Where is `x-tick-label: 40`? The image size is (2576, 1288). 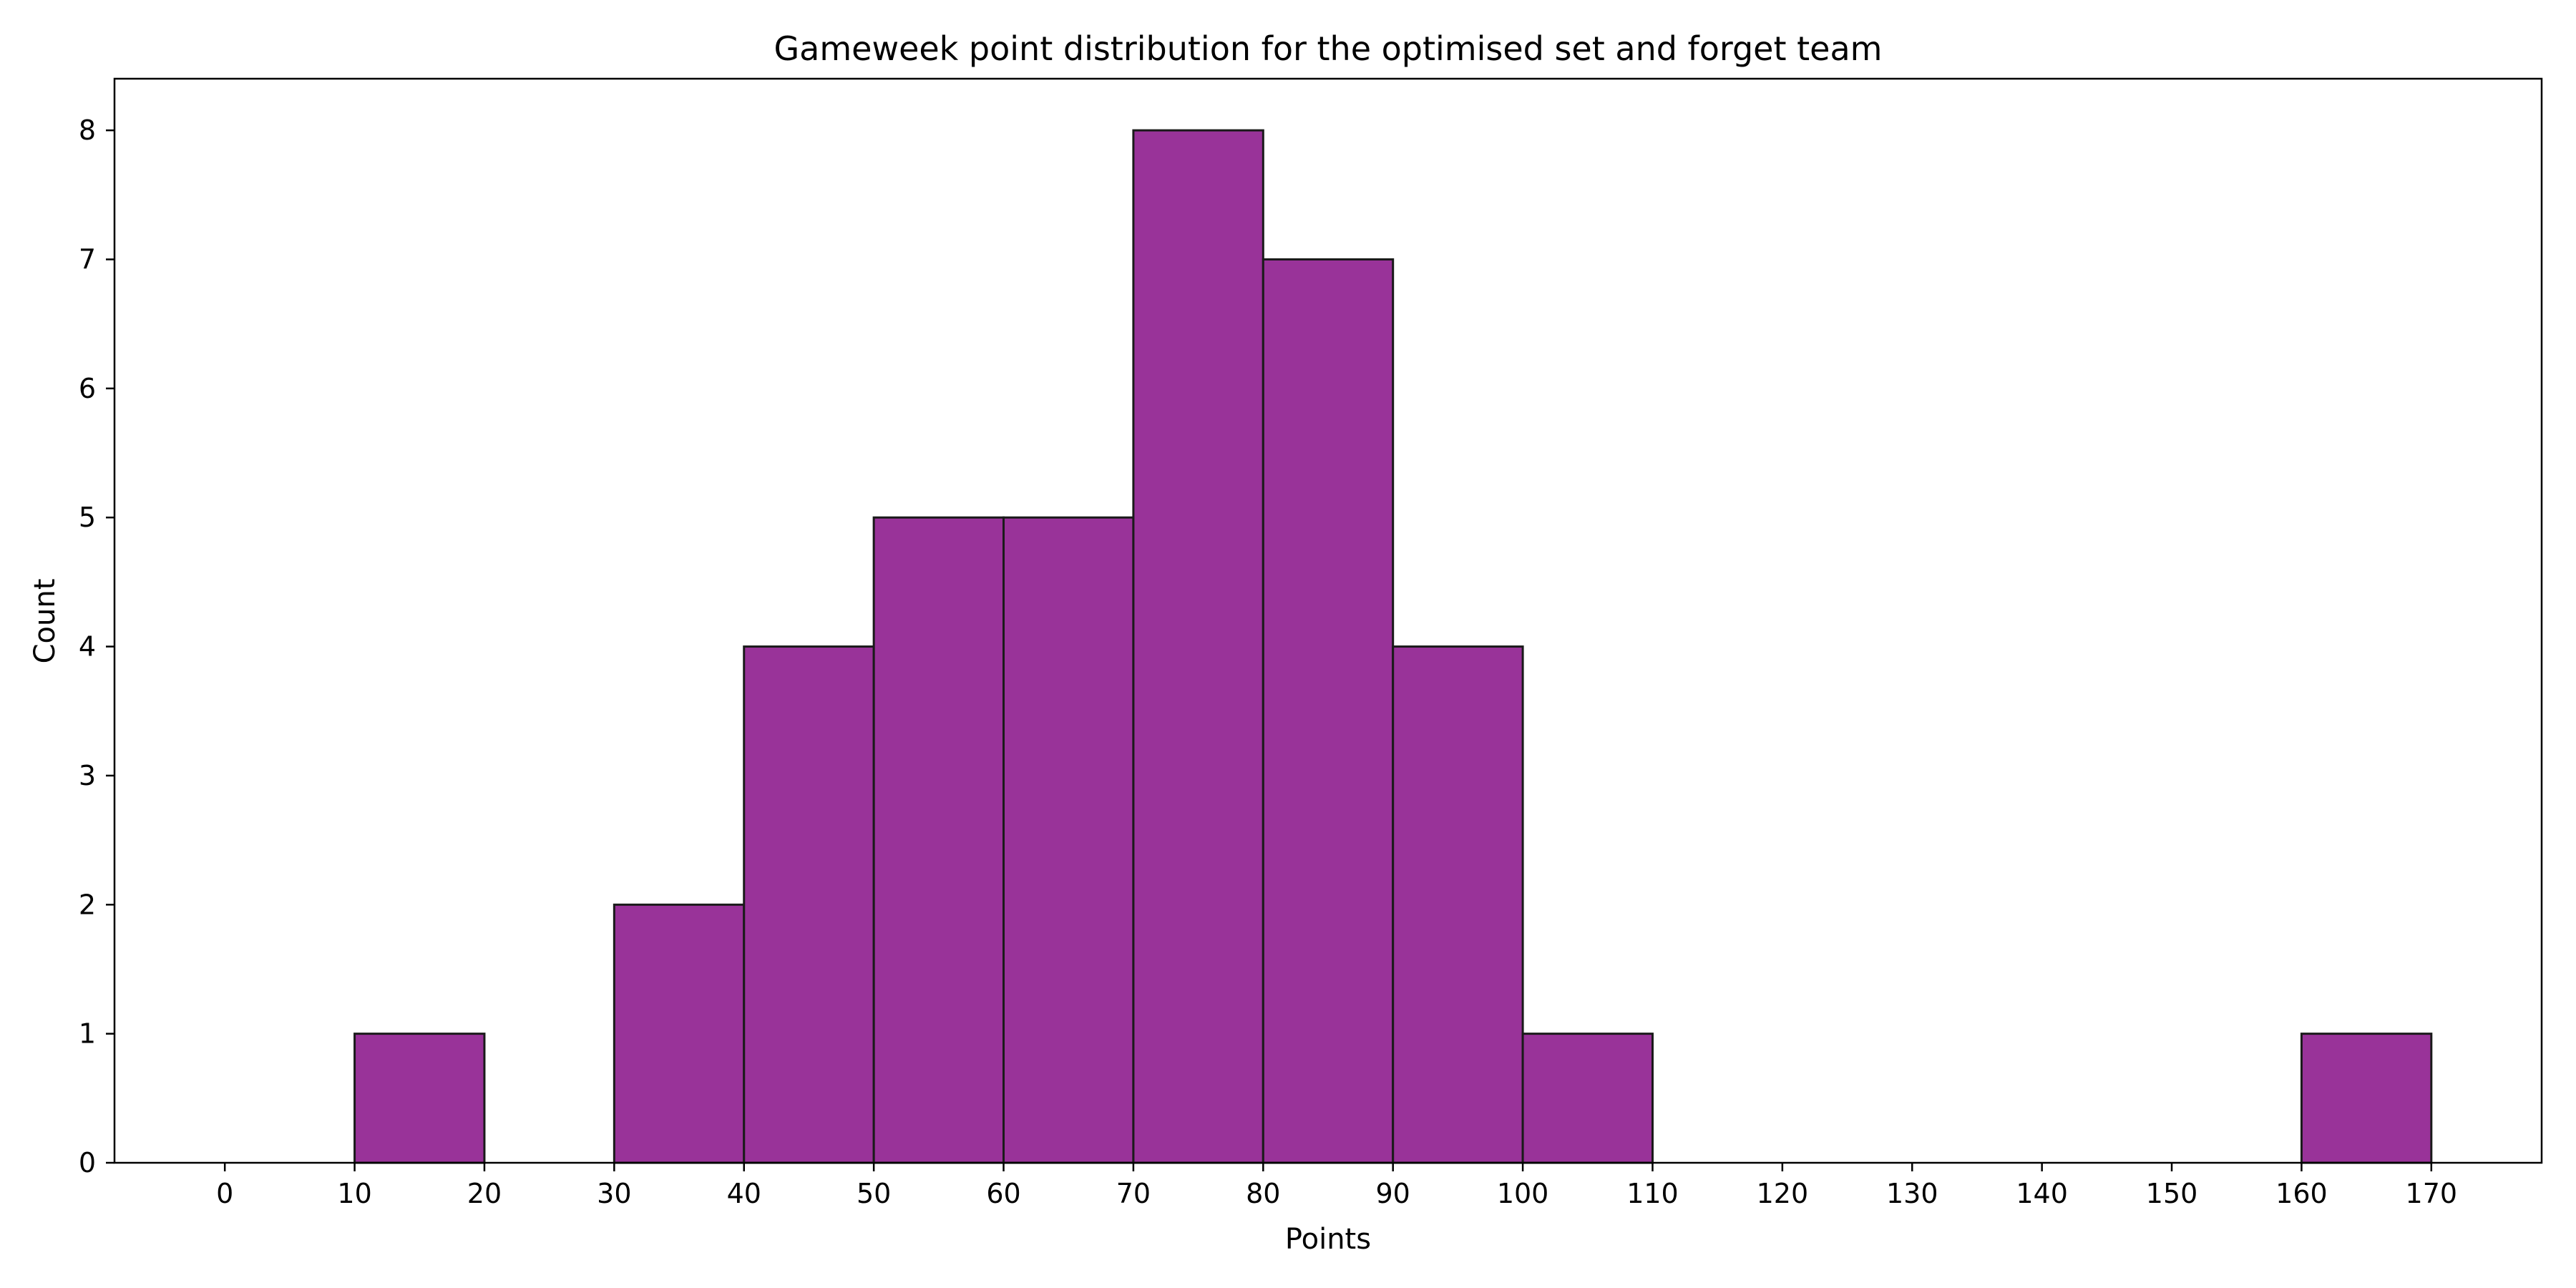
x-tick-label: 40 is located at coordinates (744, 1193).